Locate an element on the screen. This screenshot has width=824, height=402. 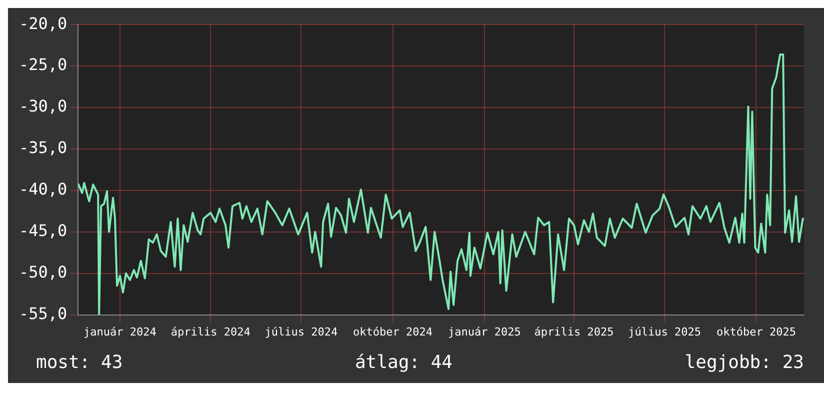
y-tick-label: -50,0 is located at coordinates (43, 272).